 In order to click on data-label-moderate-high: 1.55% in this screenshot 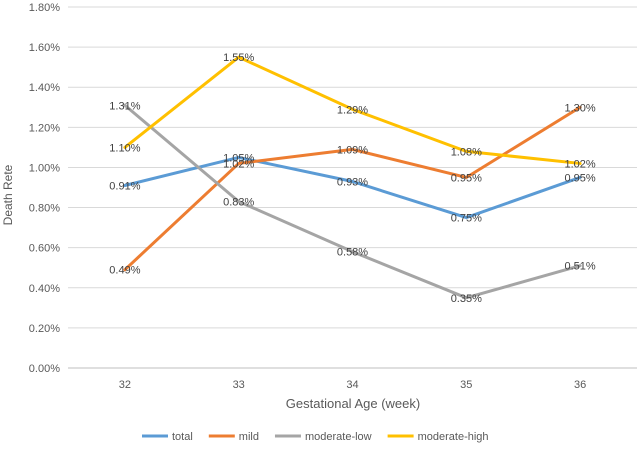, I will do `click(238, 58)`.